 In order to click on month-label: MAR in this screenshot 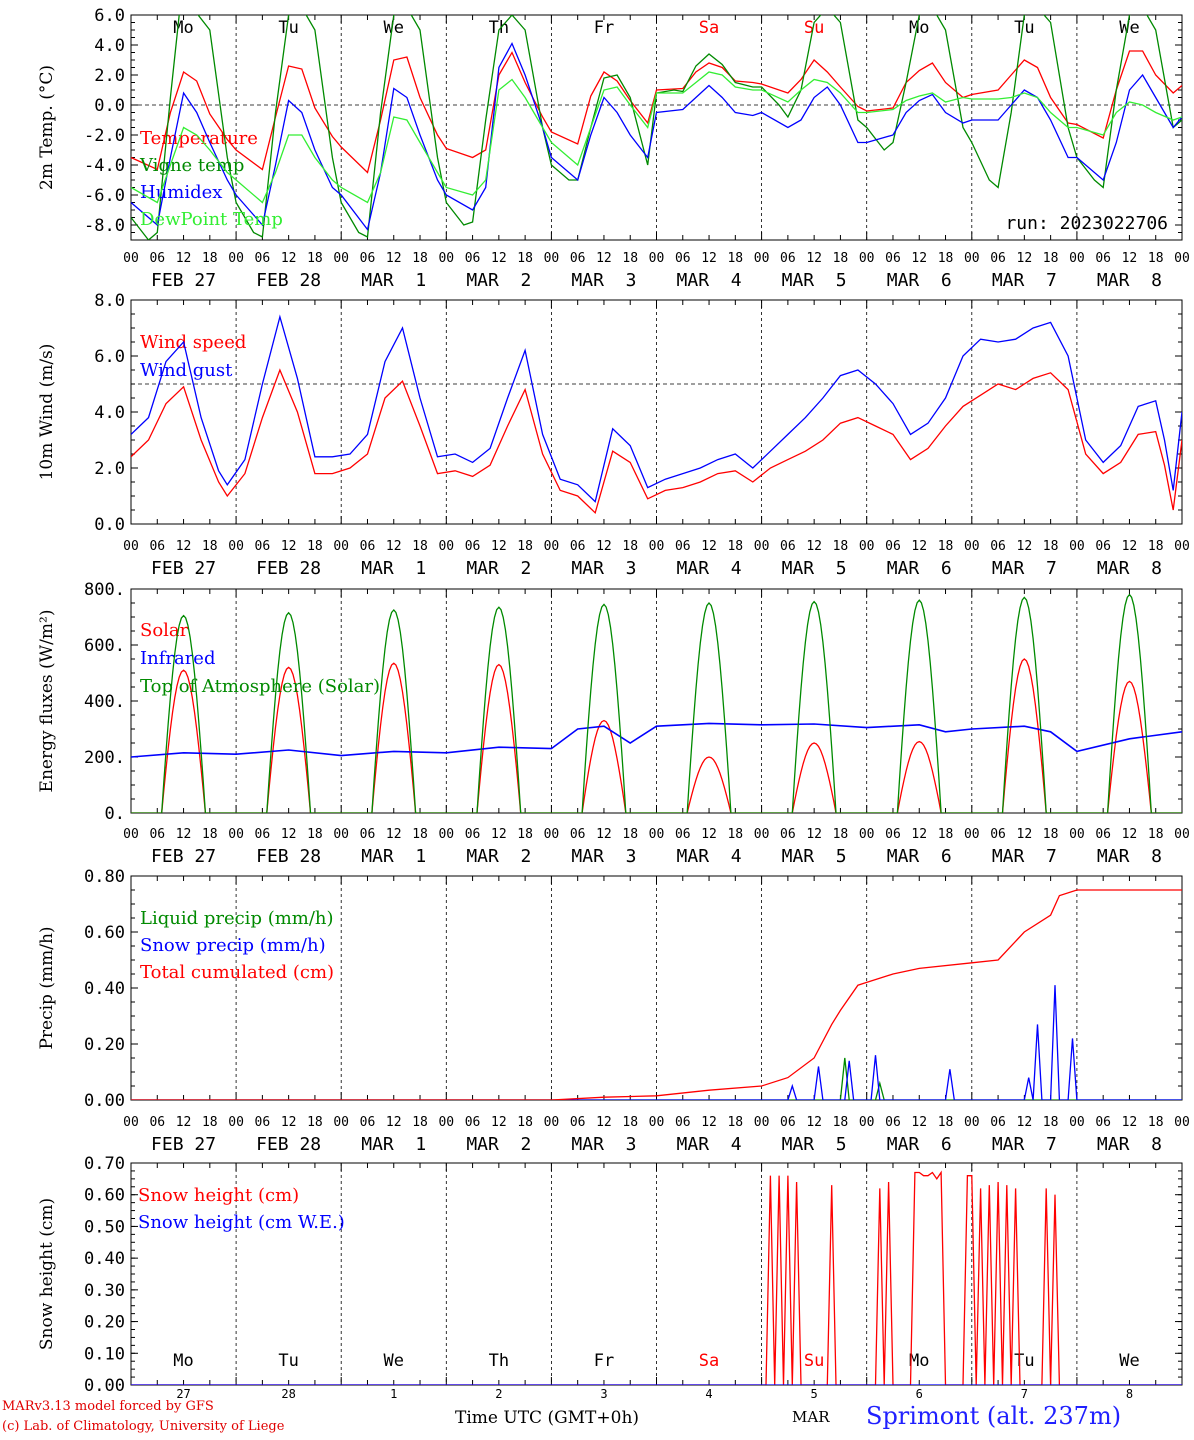, I will do `click(811, 1417)`.